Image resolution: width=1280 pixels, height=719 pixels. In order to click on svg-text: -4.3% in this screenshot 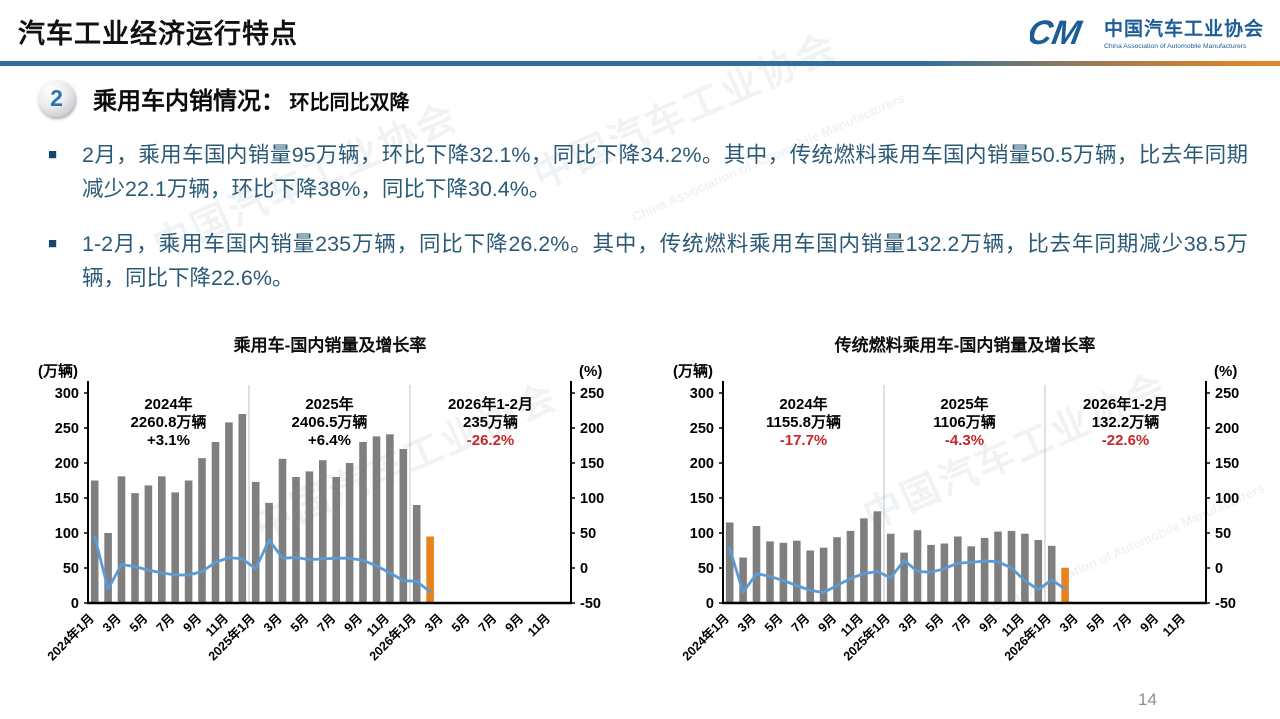, I will do `click(964, 440)`.